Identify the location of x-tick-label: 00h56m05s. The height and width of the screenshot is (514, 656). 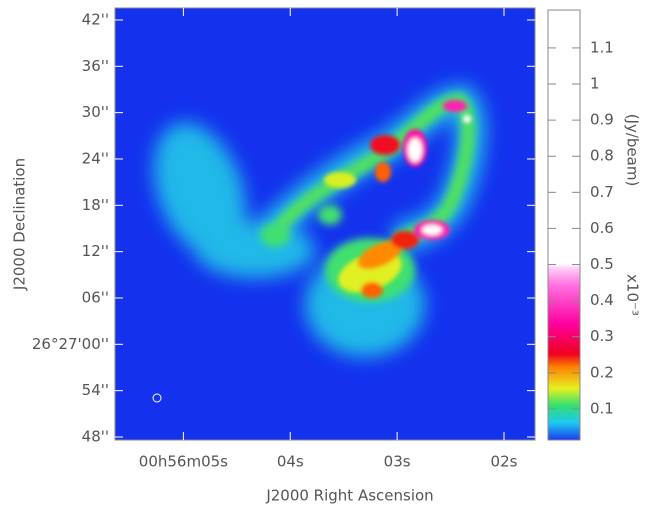
(183, 462).